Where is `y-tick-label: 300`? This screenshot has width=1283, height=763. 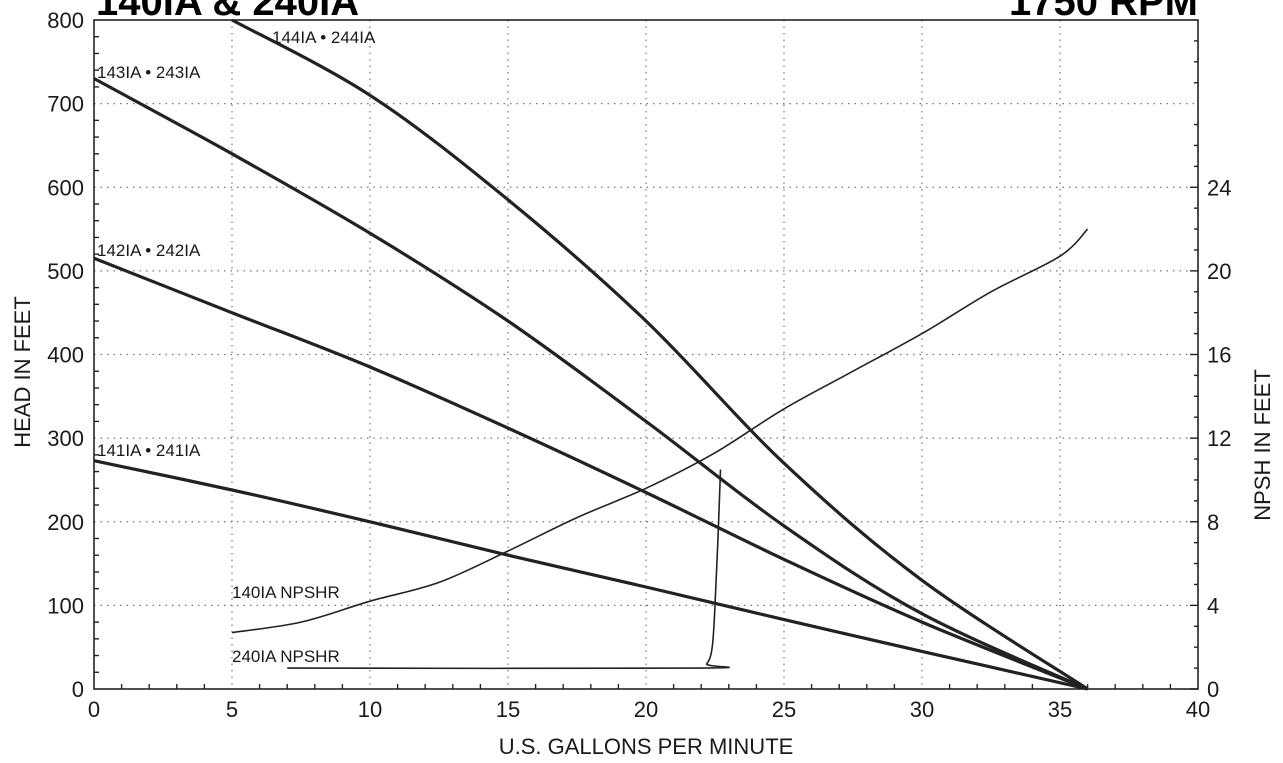 y-tick-label: 300 is located at coordinates (65, 438).